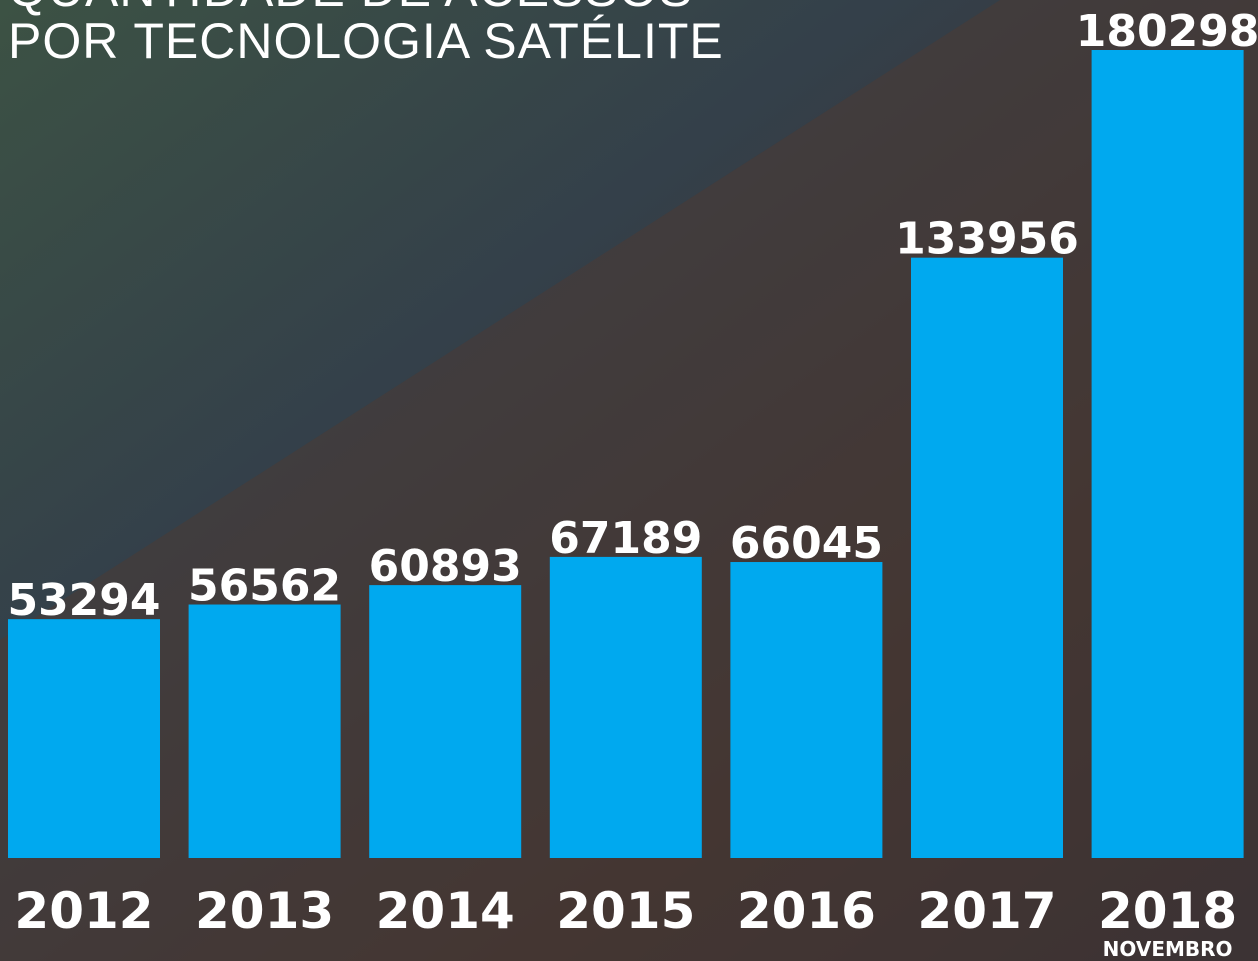 Image resolution: width=1258 pixels, height=961 pixels. I want to click on x-tick-label: 2014, so click(445, 911).